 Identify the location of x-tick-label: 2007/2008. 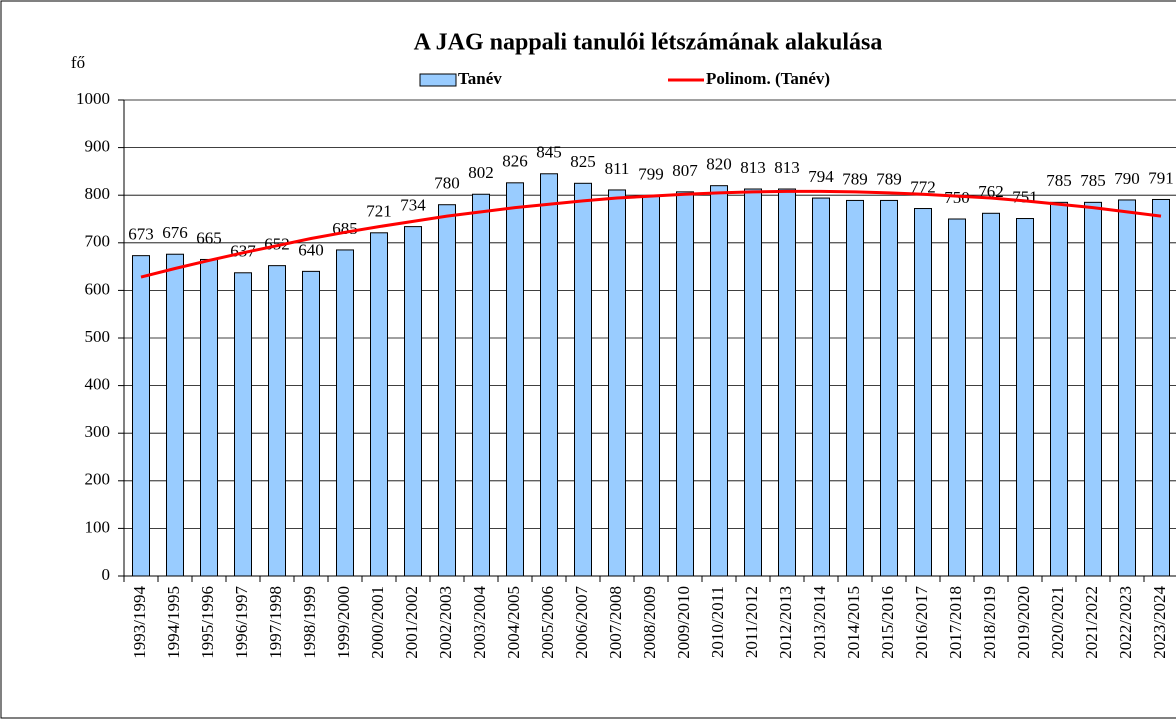
(615, 622).